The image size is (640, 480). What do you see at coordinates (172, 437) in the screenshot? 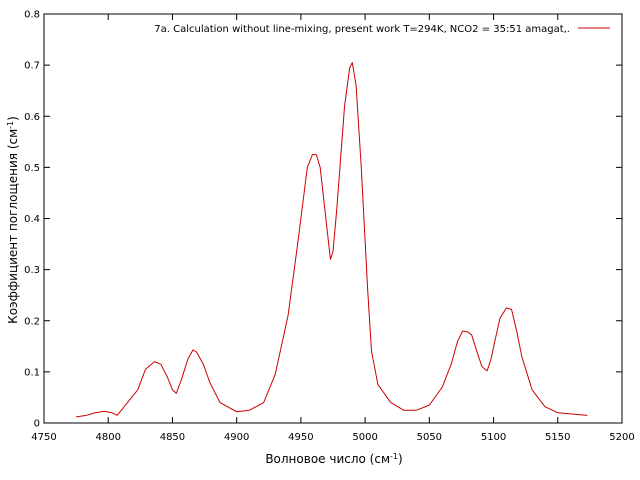
I see `x-tick-label: 4850` at bounding box center [172, 437].